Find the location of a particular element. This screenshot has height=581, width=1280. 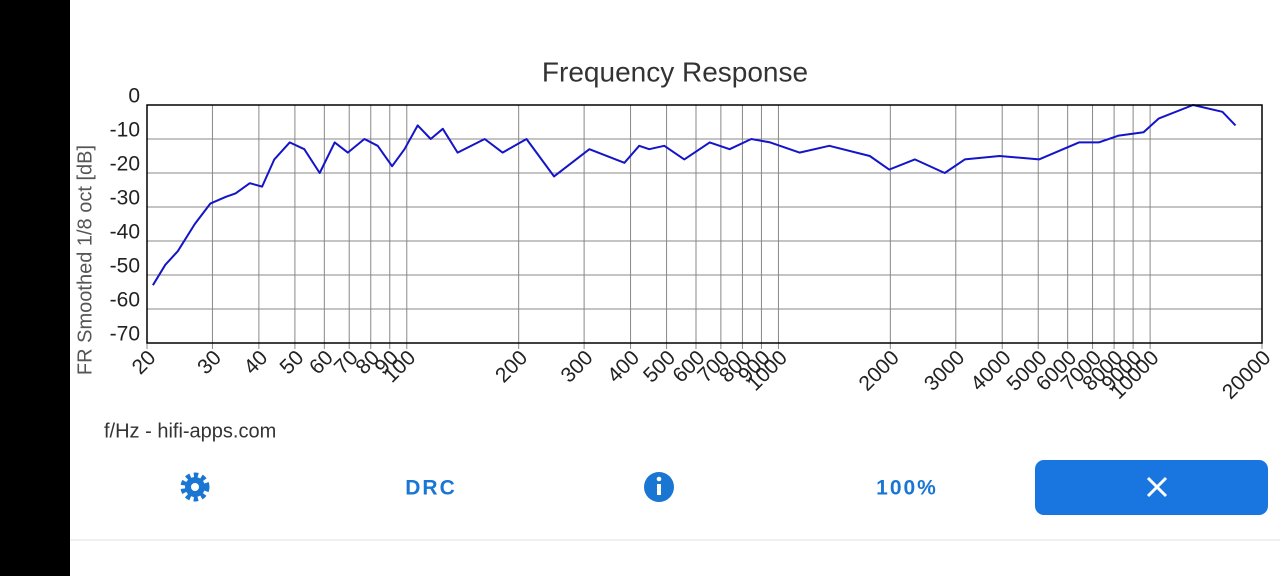

x-tick-label: 2000 is located at coordinates (878, 370).